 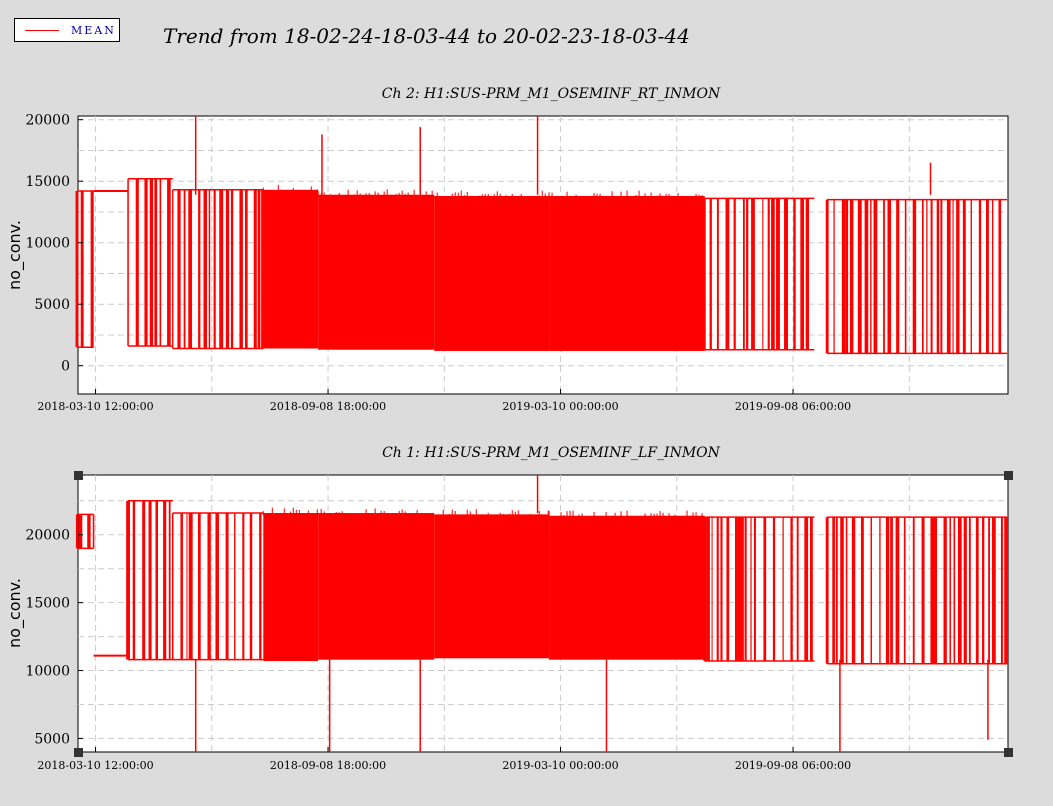 I want to click on y-tick-label: 0, so click(x=65, y=367).